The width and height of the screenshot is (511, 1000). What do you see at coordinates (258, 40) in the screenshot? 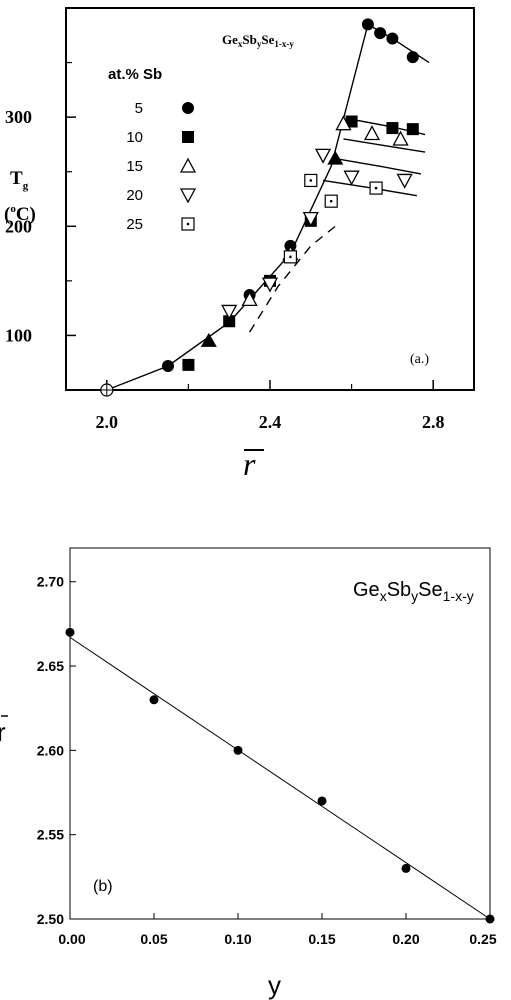
I see `panel-a-title: GexSbySe1-x-y` at bounding box center [258, 40].